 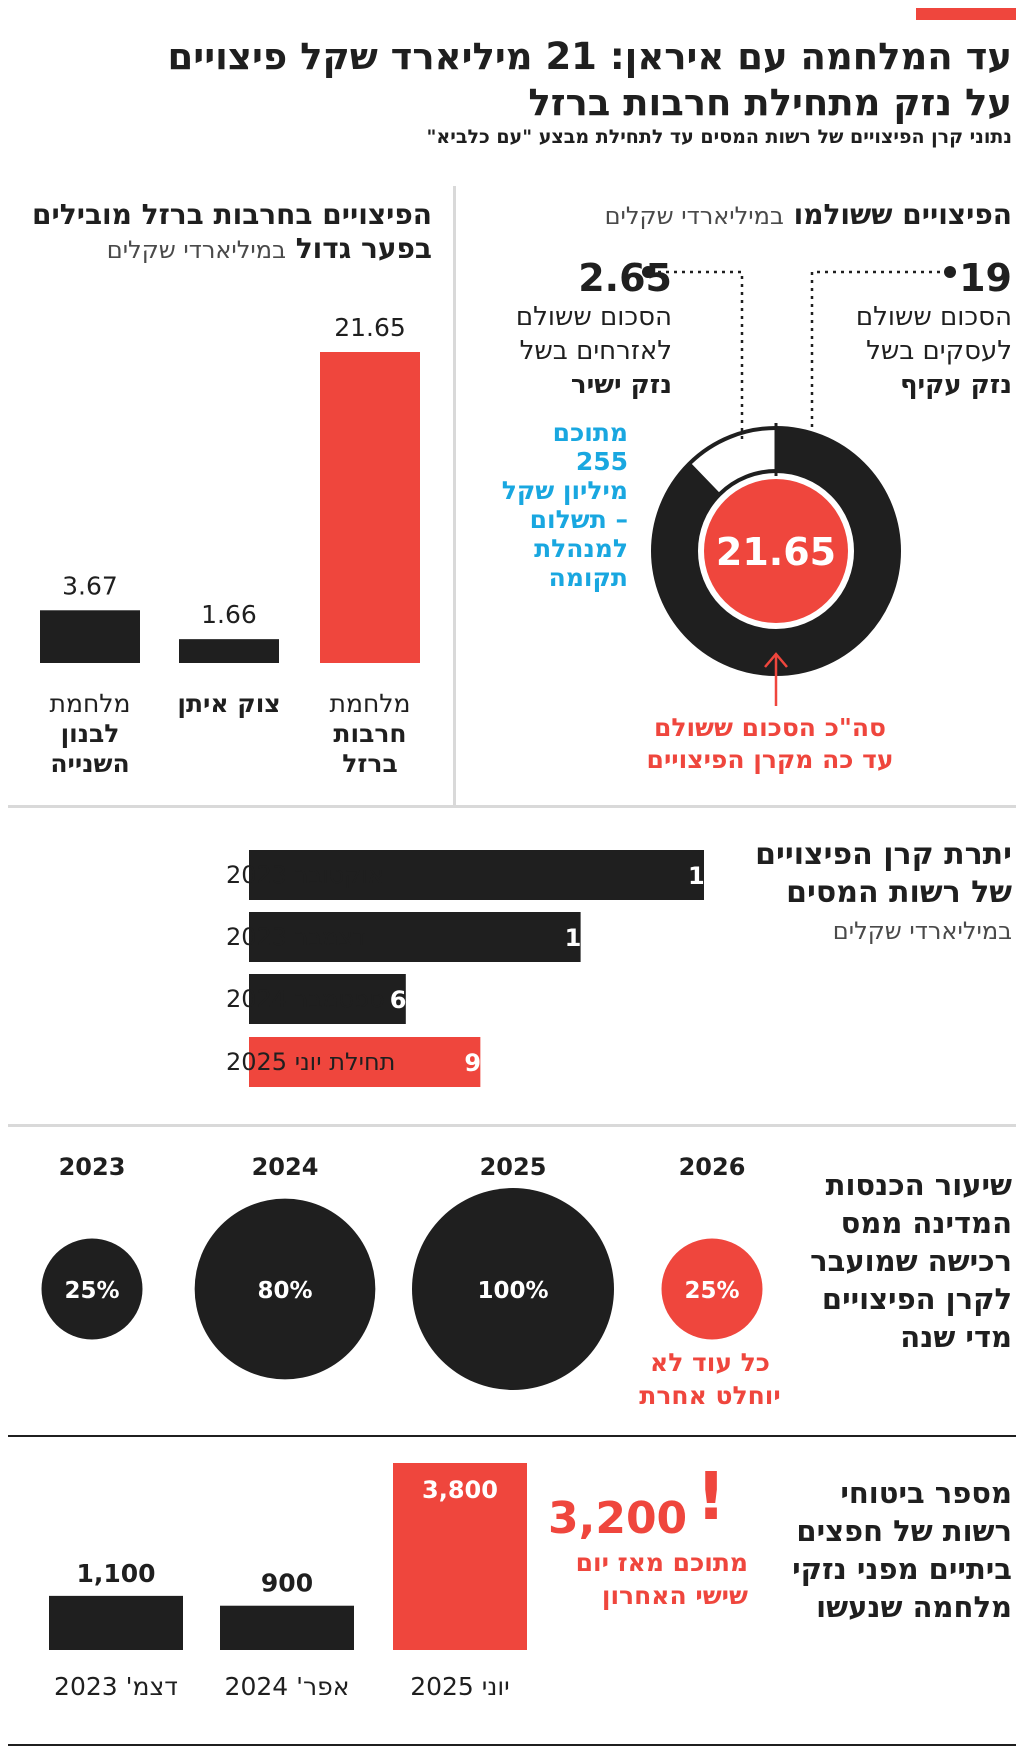 I want to click on war-bars-title-line2: בפער גדול, so click(x=363, y=248).